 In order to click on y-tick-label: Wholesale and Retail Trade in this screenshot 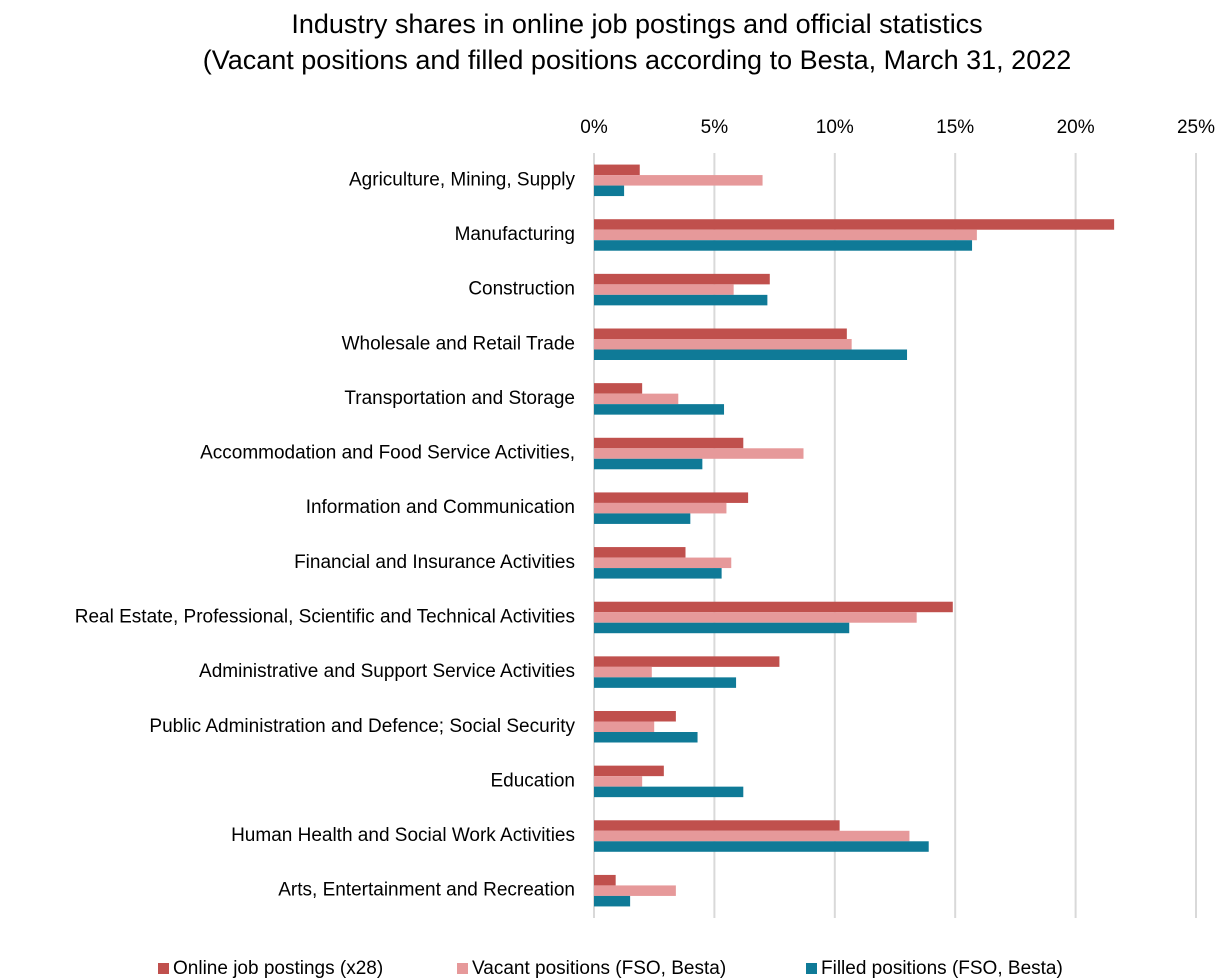, I will do `click(458, 343)`.